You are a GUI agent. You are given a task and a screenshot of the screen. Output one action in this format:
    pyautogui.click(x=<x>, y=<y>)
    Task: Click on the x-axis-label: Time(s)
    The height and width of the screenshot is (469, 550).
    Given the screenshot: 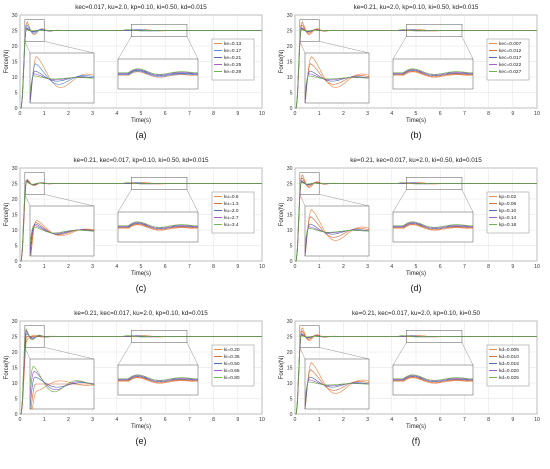 What is the action you would take?
    pyautogui.click(x=141, y=274)
    